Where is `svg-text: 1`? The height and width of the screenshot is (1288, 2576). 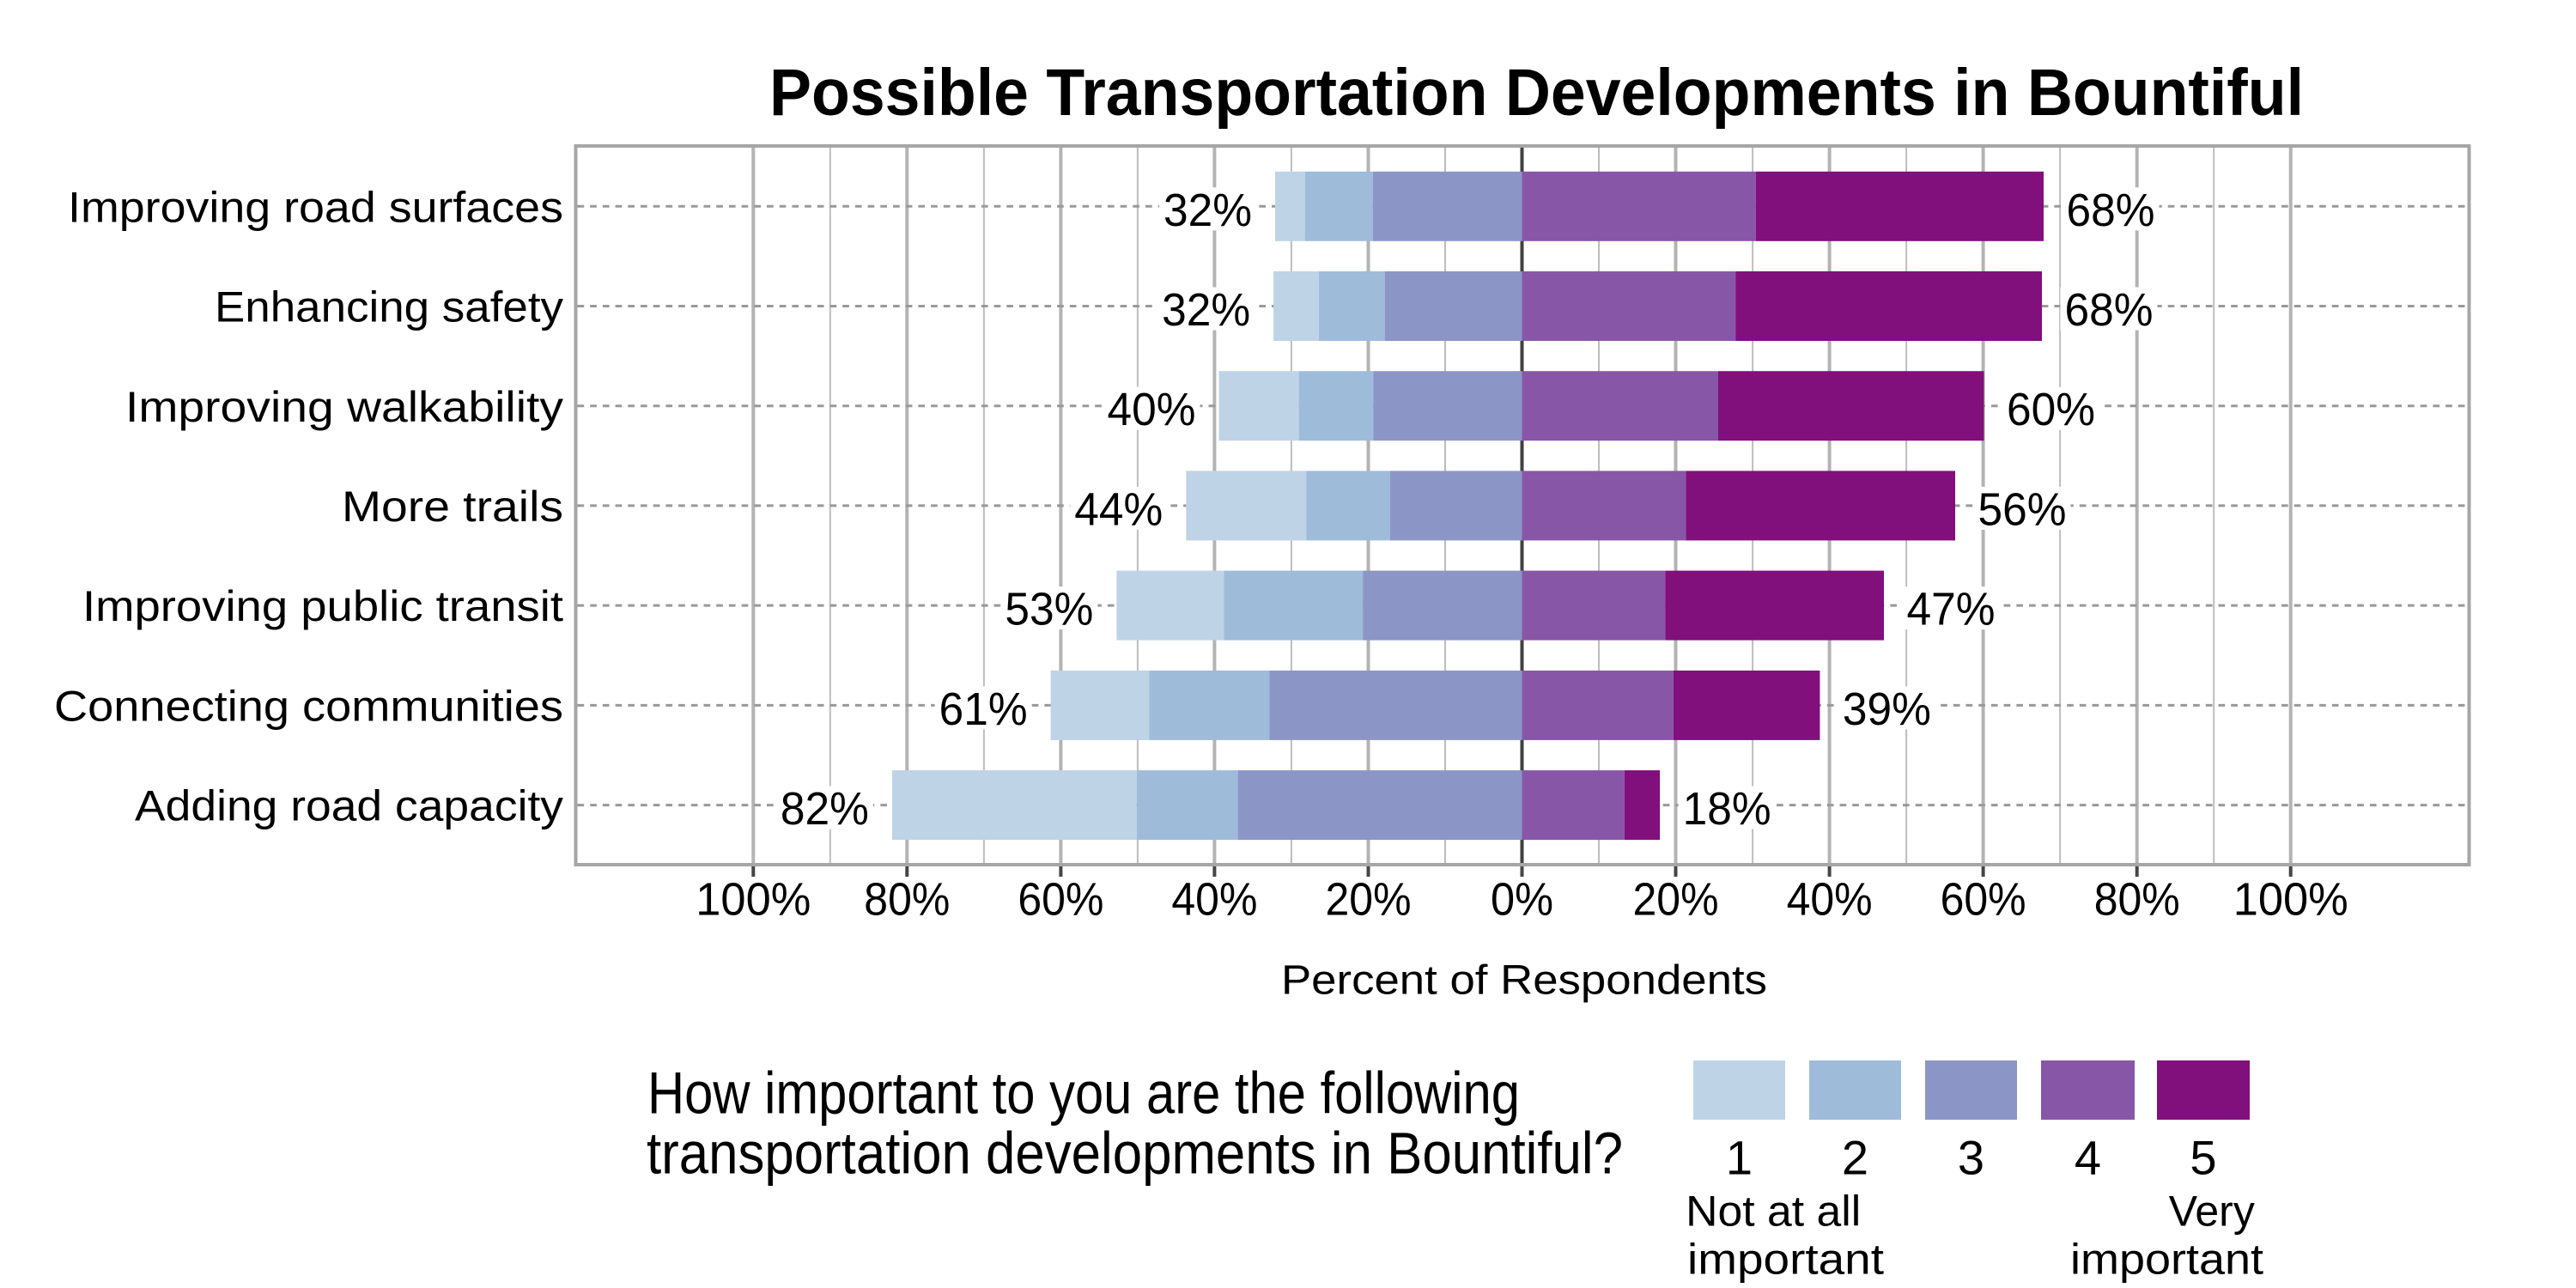
svg-text: 1 is located at coordinates (1740, 1158).